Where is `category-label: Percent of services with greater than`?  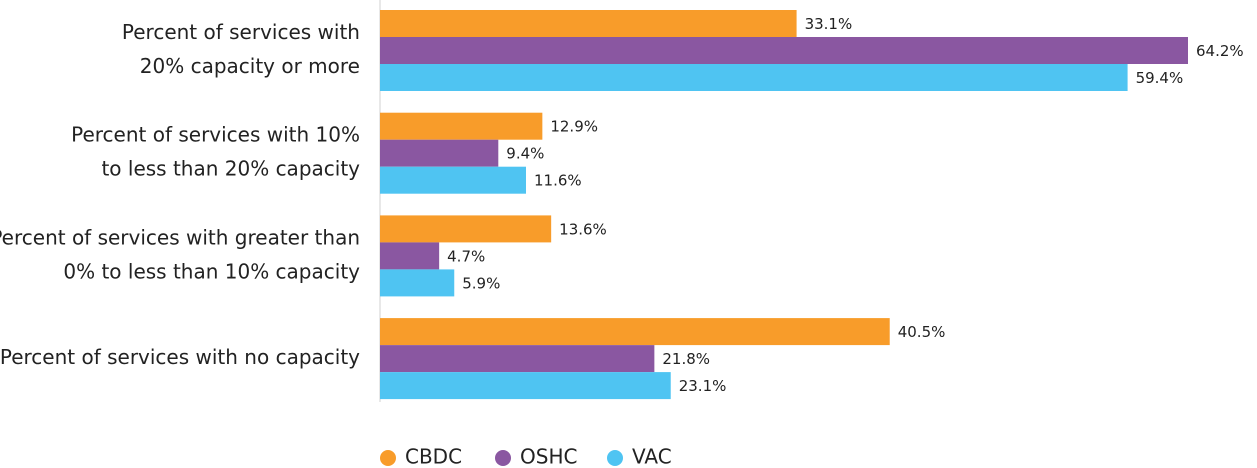
category-label: Percent of services with greater than is located at coordinates (180, 237).